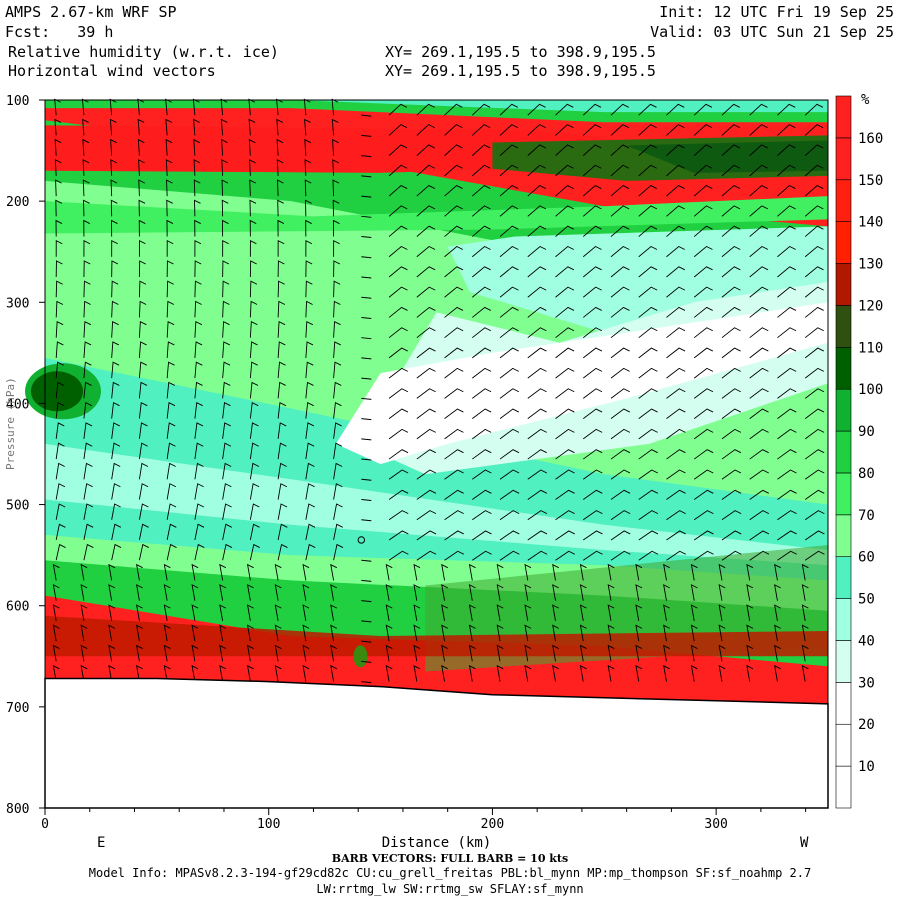  Describe the element at coordinates (91, 12) in the screenshot. I see `model-title: AMPS 2.67-km WRF SP` at that location.